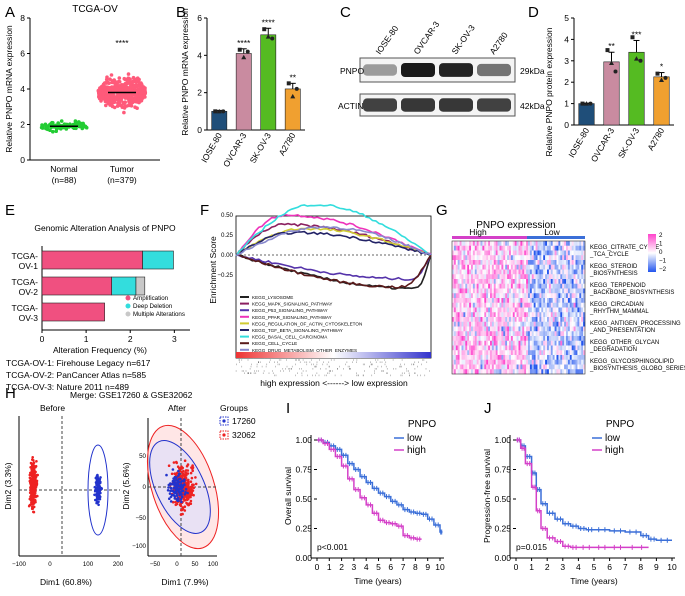  Describe the element at coordinates (174, 339) in the screenshot. I see `panel-e-xtick-label: 3` at that location.